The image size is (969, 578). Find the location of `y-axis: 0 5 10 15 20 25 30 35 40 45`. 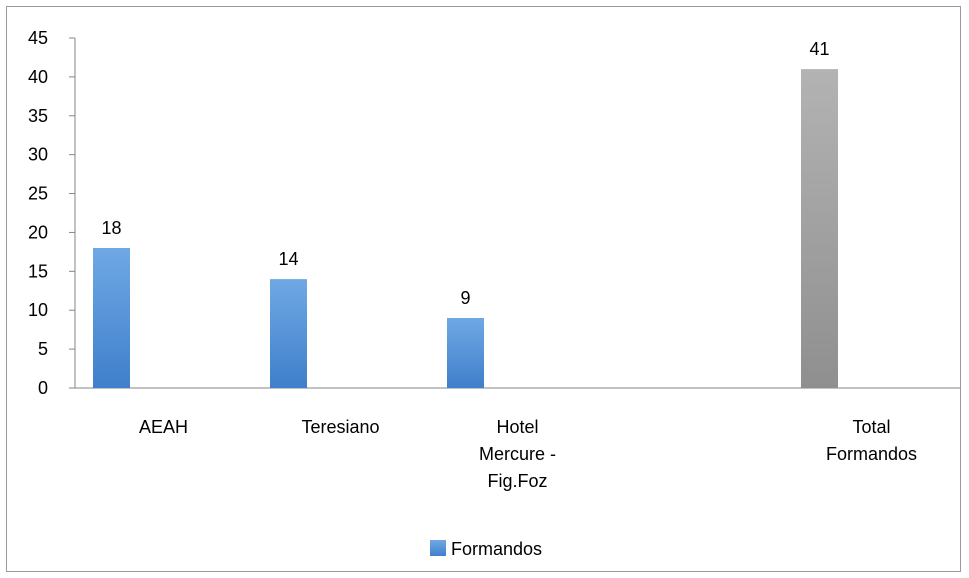

y-axis: 0 5 10 15 20 25 30 35 40 45 is located at coordinates (52, 213).